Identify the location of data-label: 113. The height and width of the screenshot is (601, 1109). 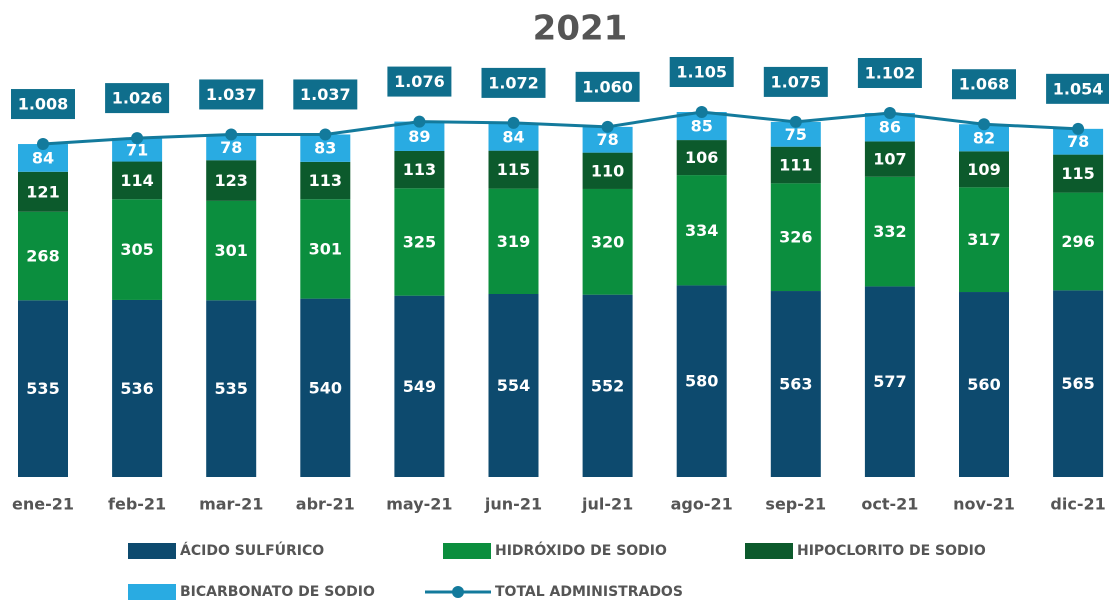
(419, 169).